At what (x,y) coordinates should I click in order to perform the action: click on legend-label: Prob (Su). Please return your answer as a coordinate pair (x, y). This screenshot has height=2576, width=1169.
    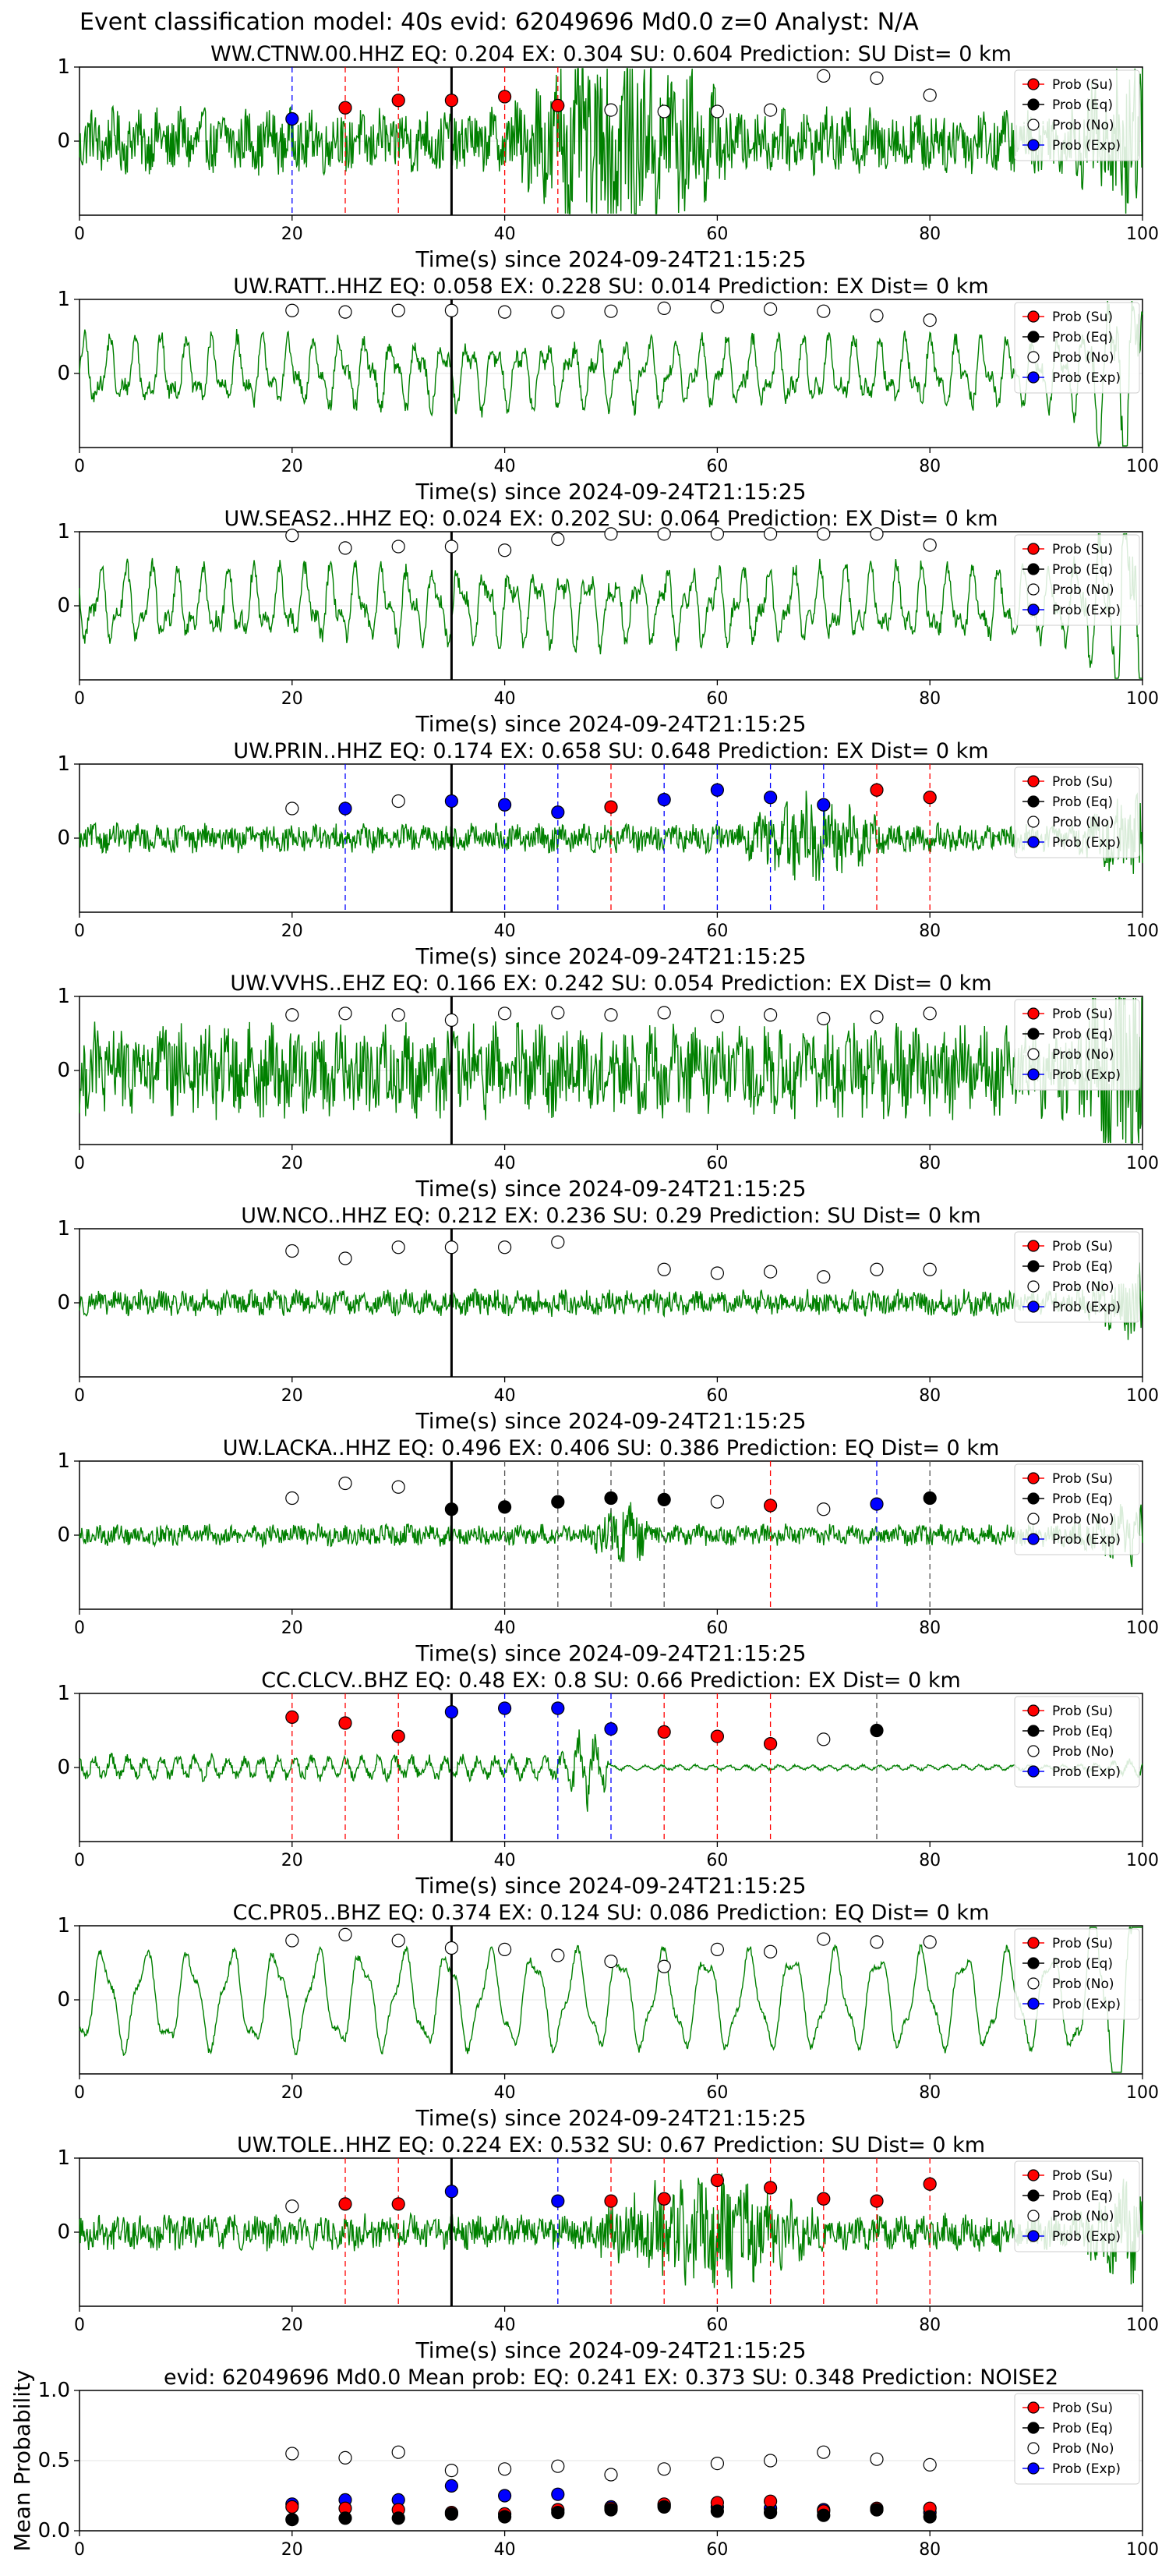
    Looking at the image, I should click on (1082, 1014).